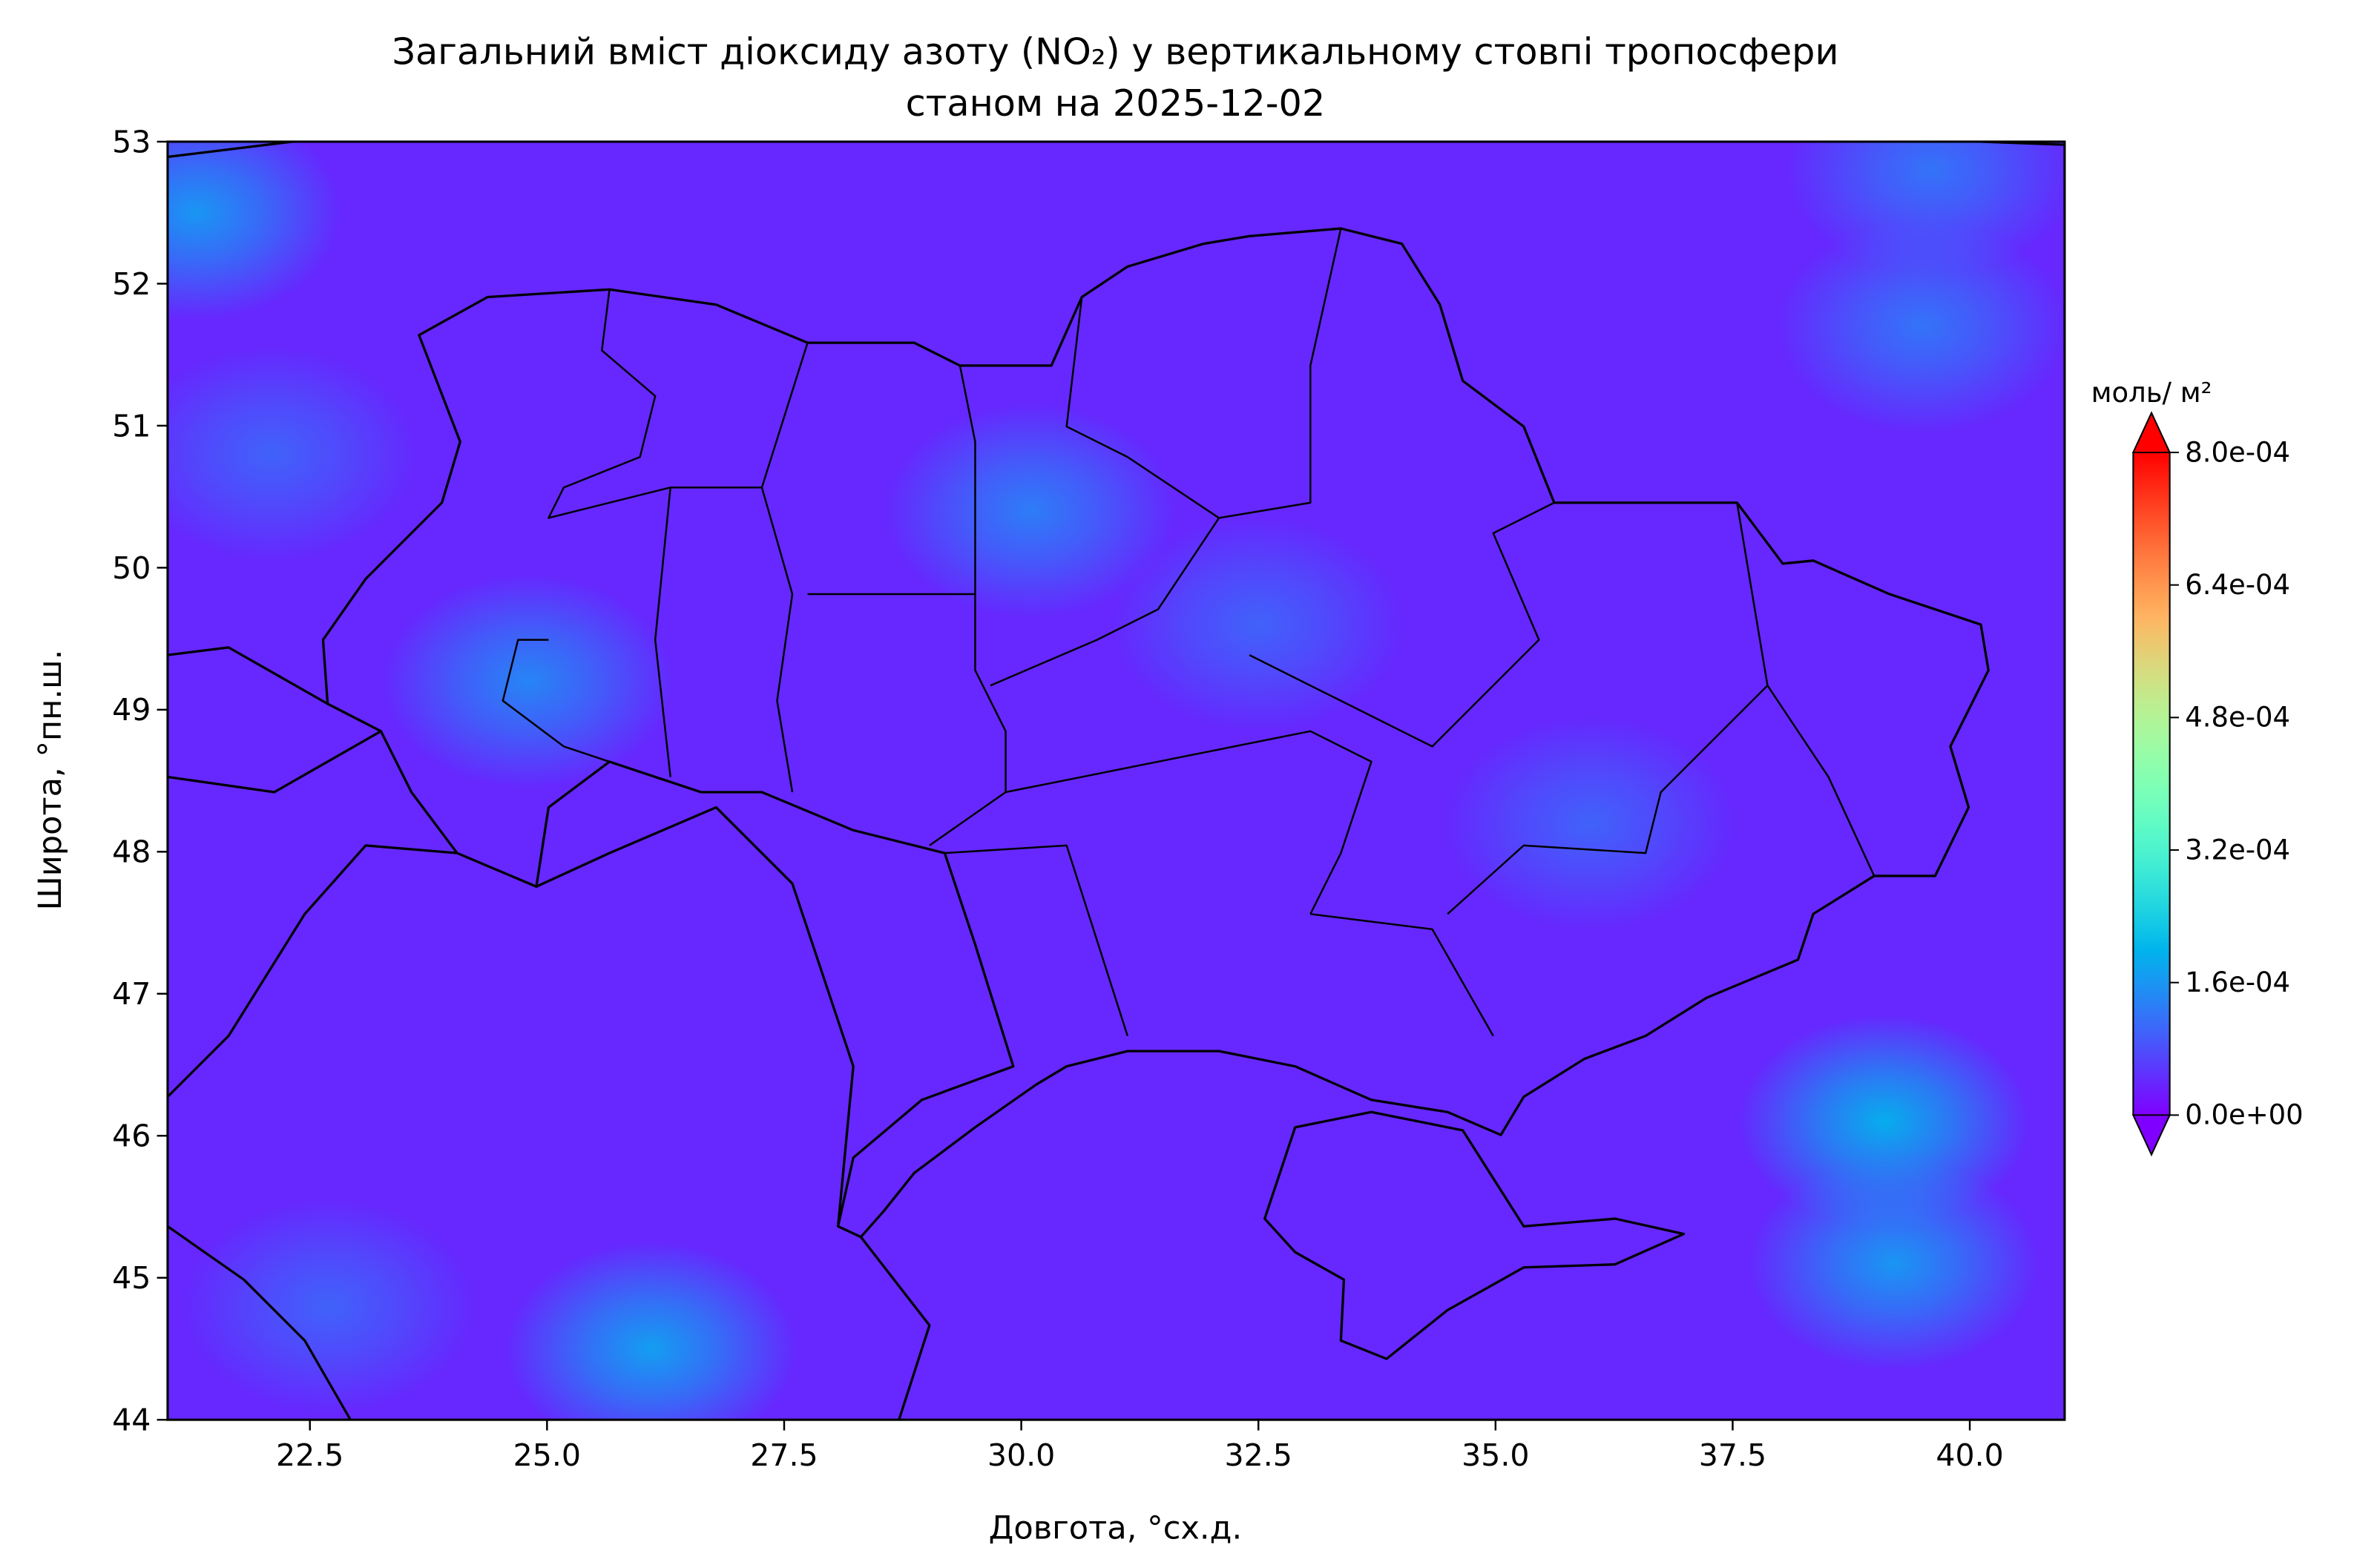 The height and width of the screenshot is (1568, 2377). What do you see at coordinates (2237, 718) in the screenshot?
I see `colorbar-tick-label: 4.8e-04` at bounding box center [2237, 718].